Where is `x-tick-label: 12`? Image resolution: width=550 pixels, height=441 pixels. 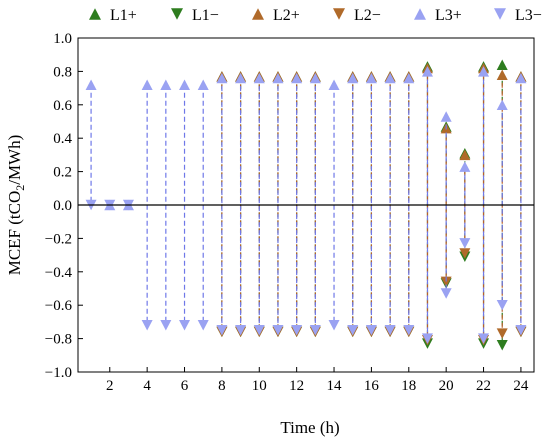
x-tick-label: 12 is located at coordinates (296, 386).